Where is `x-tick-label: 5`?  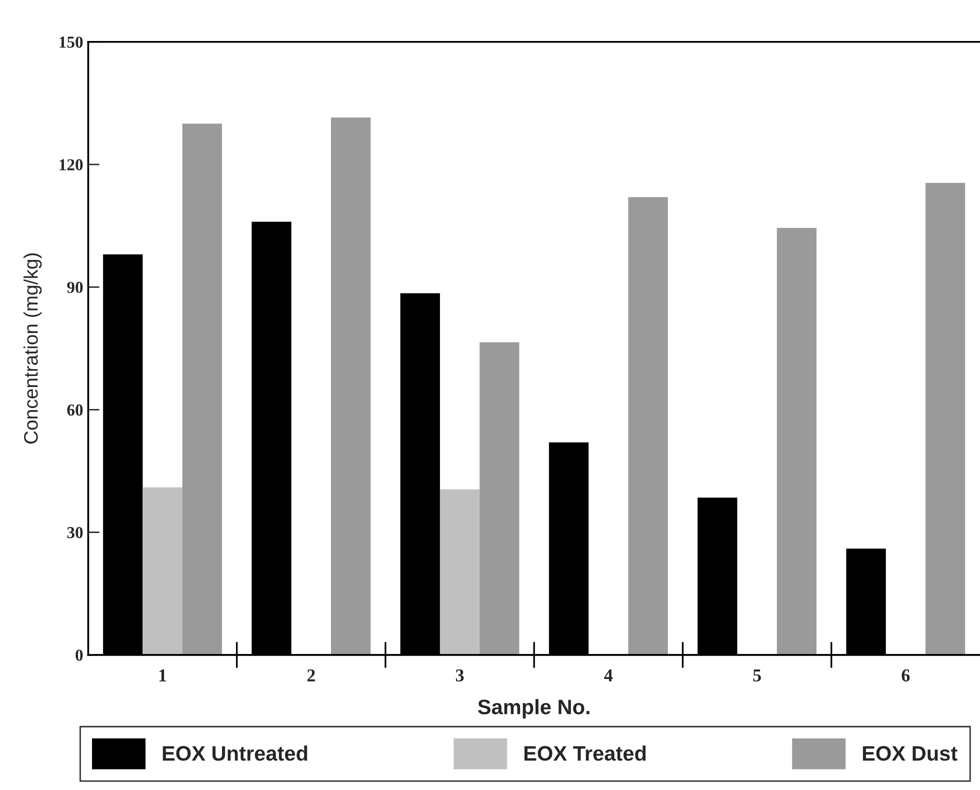 x-tick-label: 5 is located at coordinates (757, 676).